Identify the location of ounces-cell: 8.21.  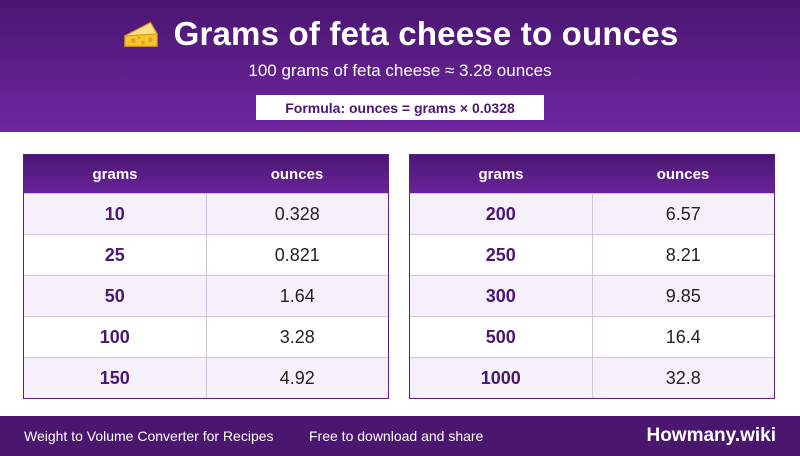
(683, 254).